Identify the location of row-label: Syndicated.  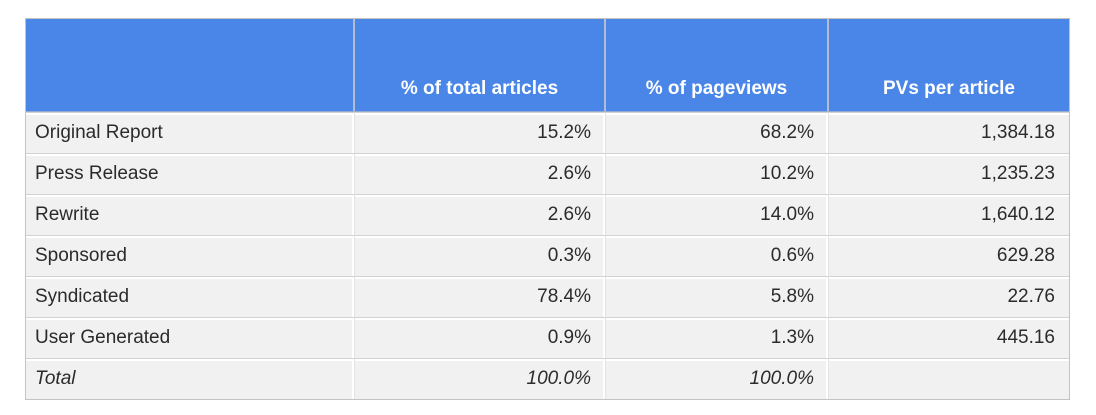
(190, 296).